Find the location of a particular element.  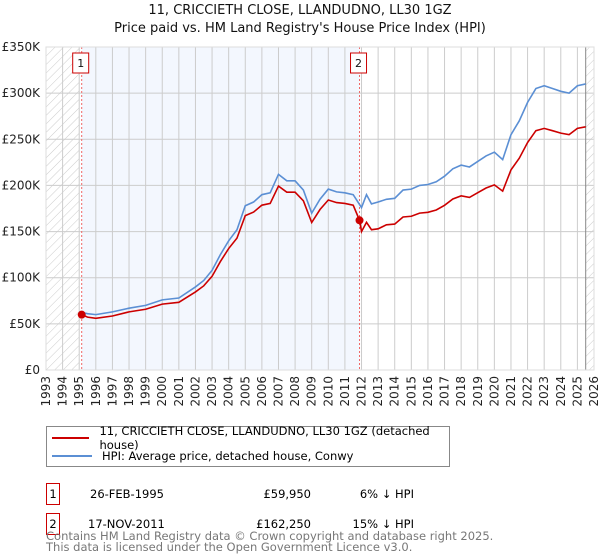

y-tick-label: £0 is located at coordinates (32, 370).